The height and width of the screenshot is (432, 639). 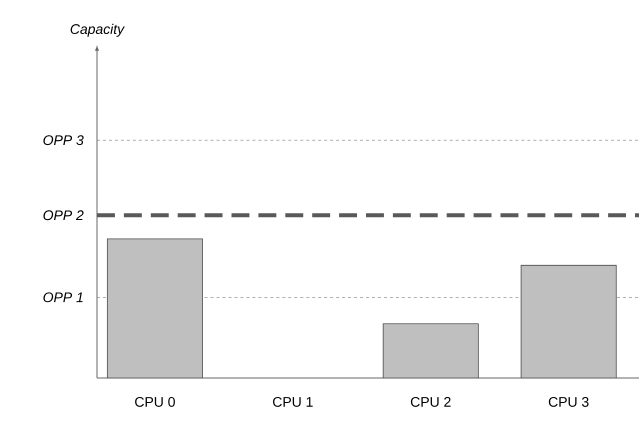 What do you see at coordinates (63, 297) in the screenshot?
I see `ref-line-label: OPP 1` at bounding box center [63, 297].